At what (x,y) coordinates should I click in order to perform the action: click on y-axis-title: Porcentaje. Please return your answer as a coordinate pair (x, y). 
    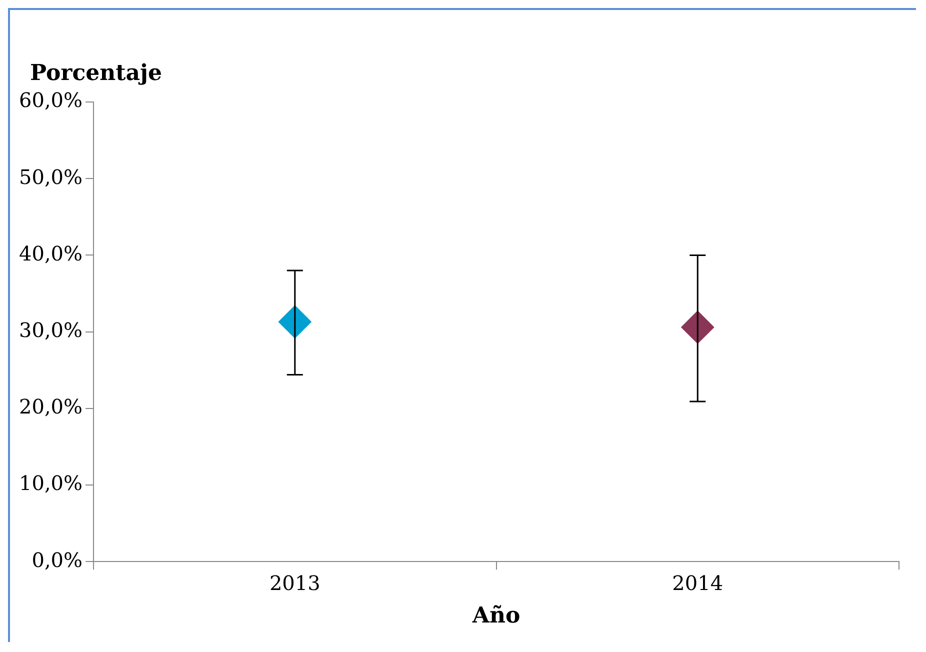
    Looking at the image, I should click on (96, 73).